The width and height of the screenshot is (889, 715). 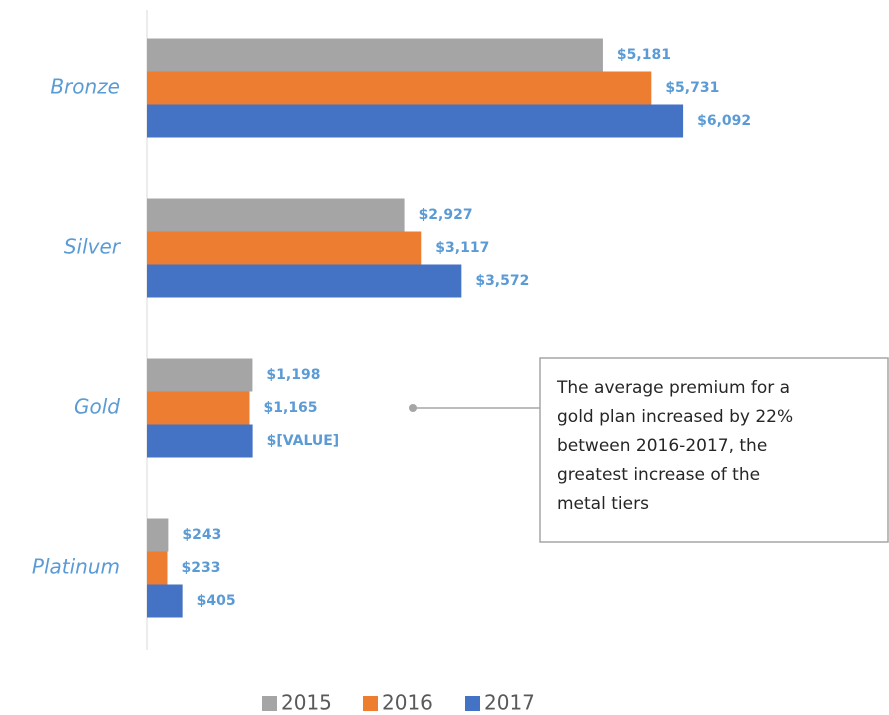 What do you see at coordinates (413, 408) in the screenshot?
I see `leader-dot` at bounding box center [413, 408].